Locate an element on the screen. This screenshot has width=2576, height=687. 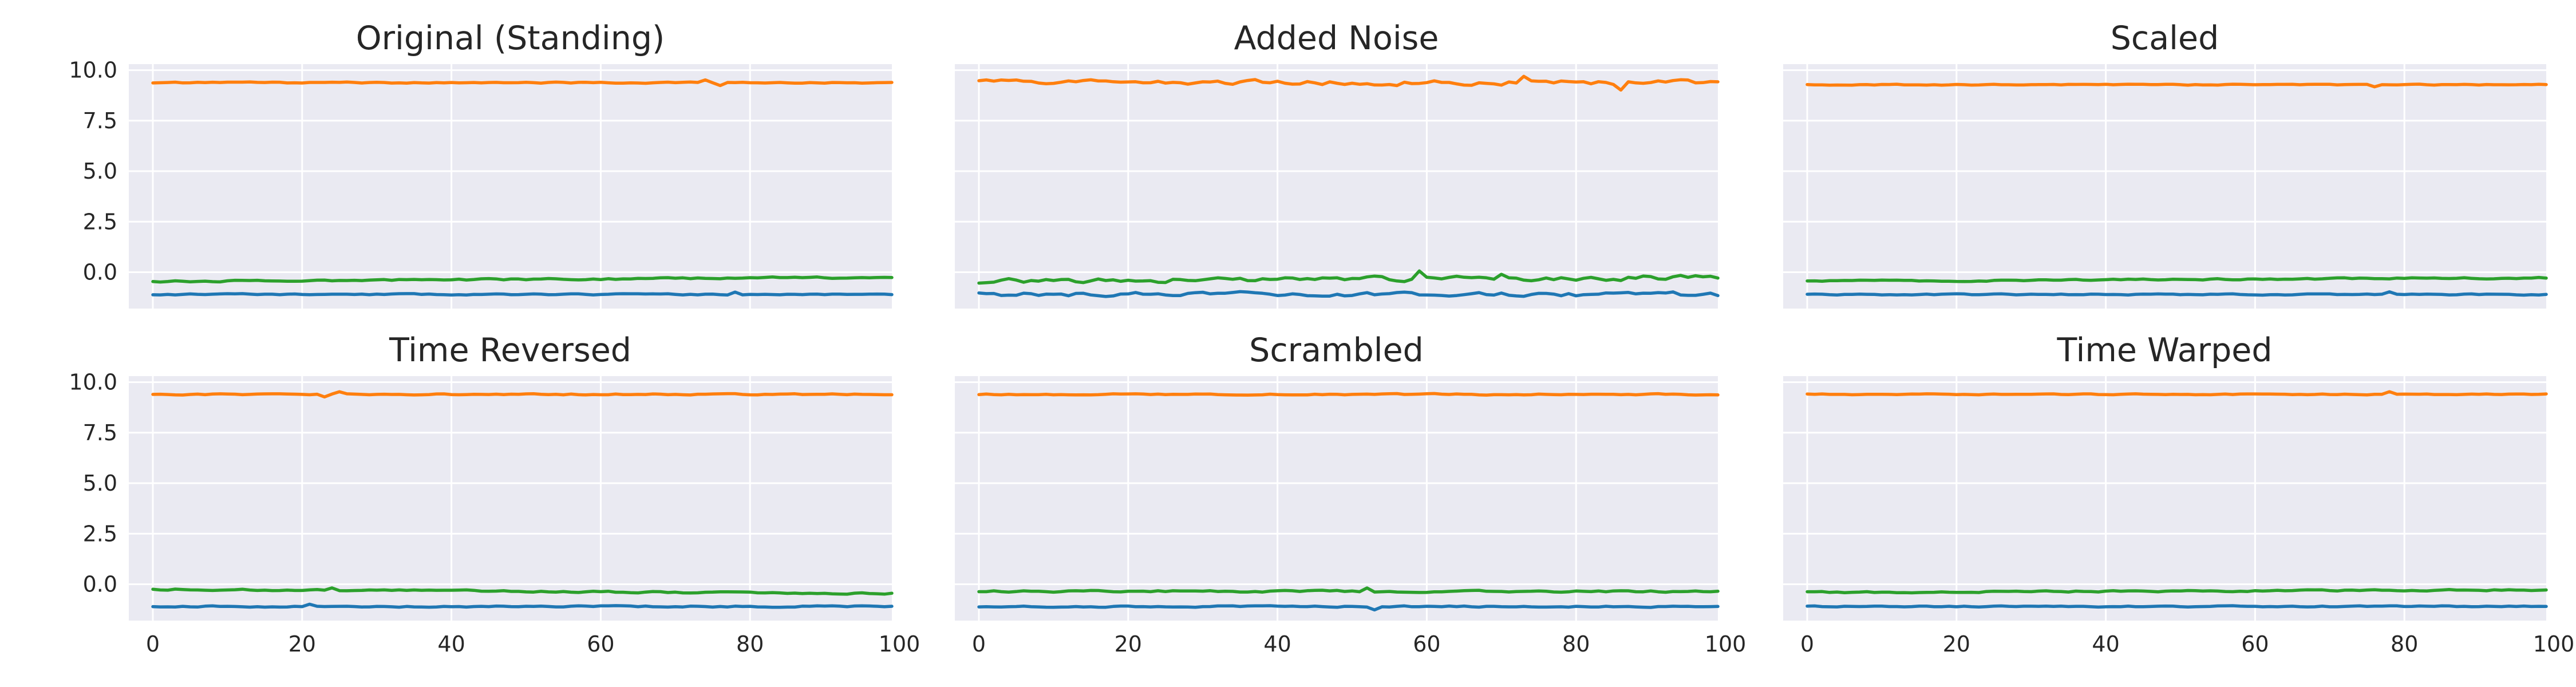
panel-1: Original (Standing) 10.0 7.5 5.0 2.5 0.0 is located at coordinates (481, 164).